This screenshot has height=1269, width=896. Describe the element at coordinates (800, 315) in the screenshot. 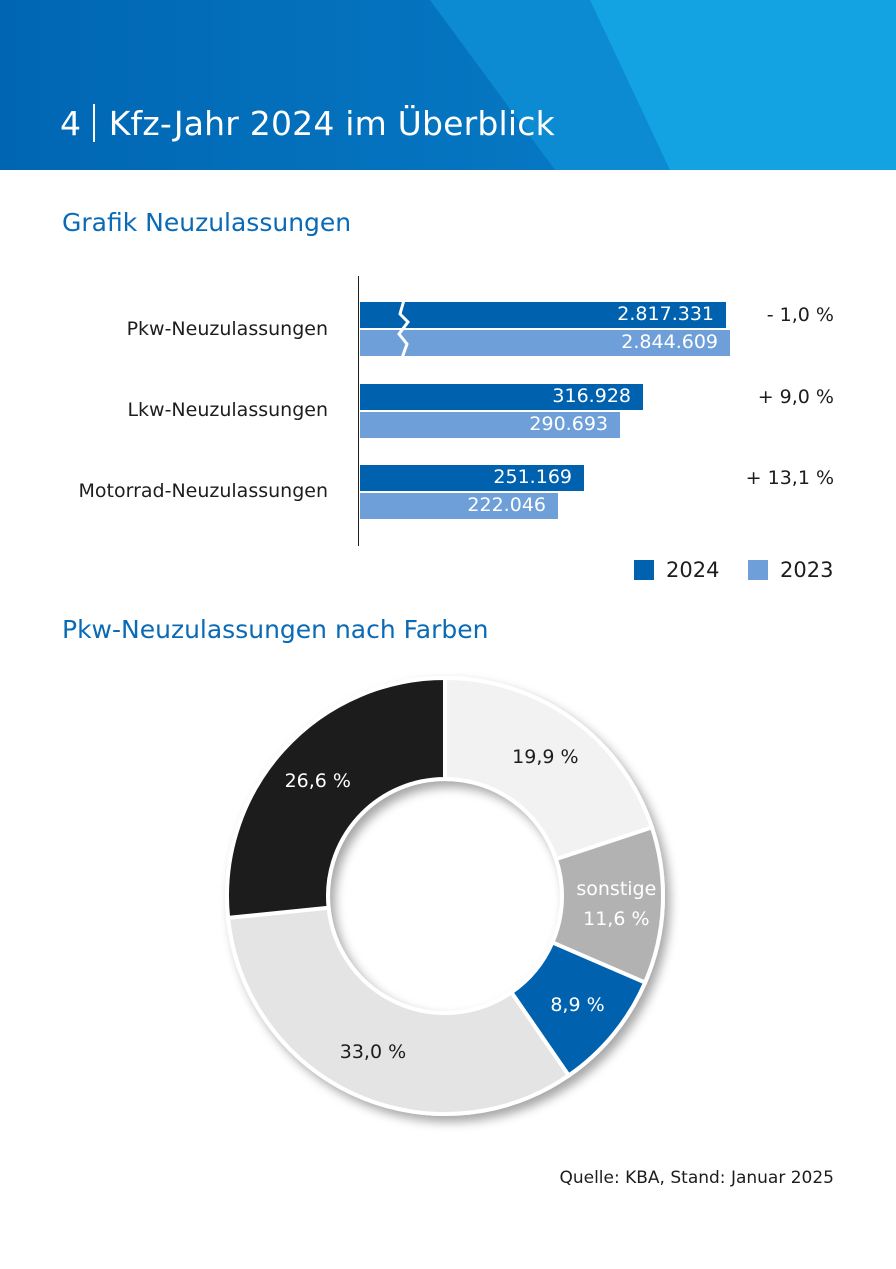

I see `change-pkw: - 1,0 %` at that location.